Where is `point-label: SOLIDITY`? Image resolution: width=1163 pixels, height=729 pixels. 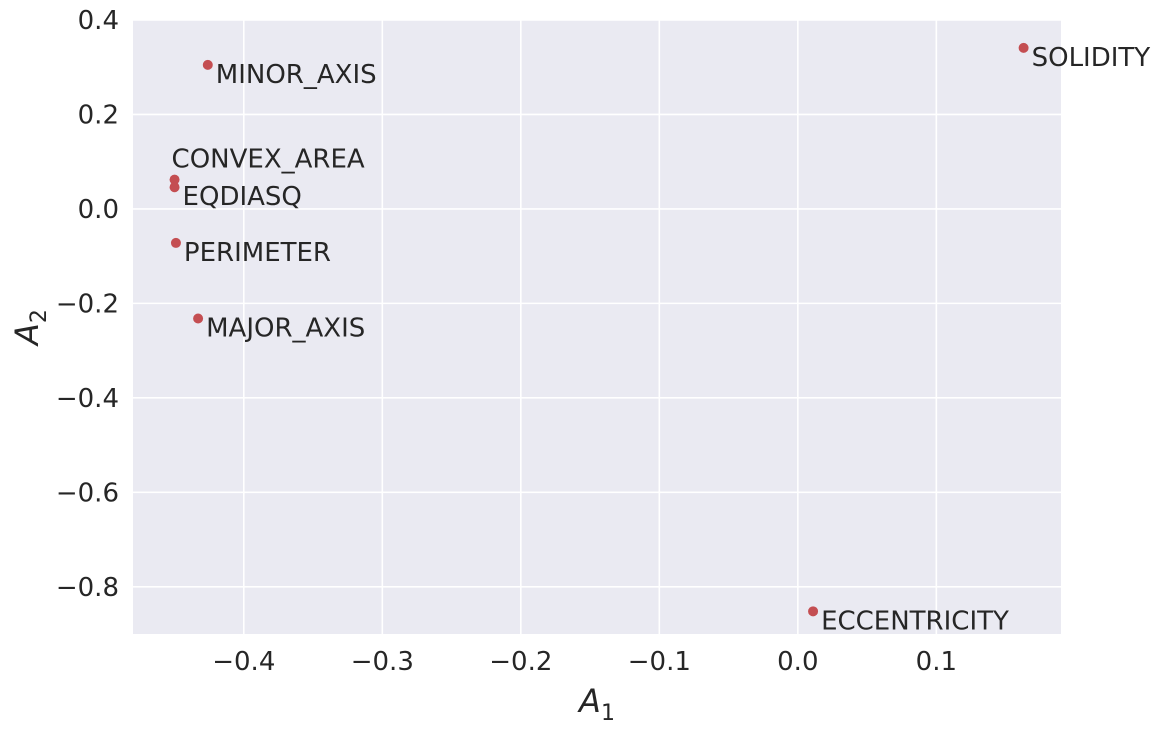
point-label: SOLIDITY is located at coordinates (1091, 58).